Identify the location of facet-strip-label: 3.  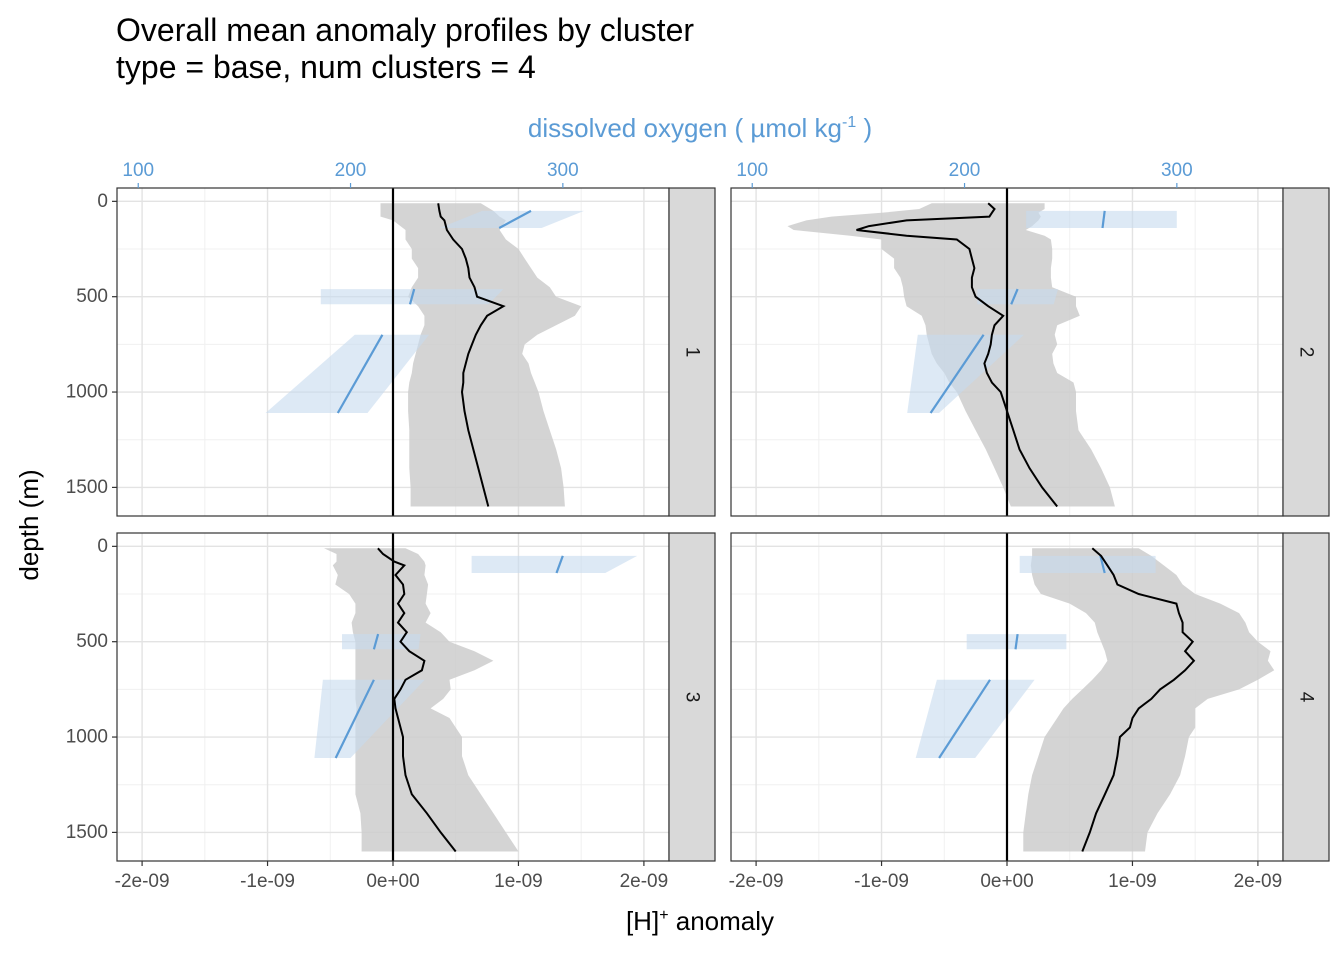
(692, 697).